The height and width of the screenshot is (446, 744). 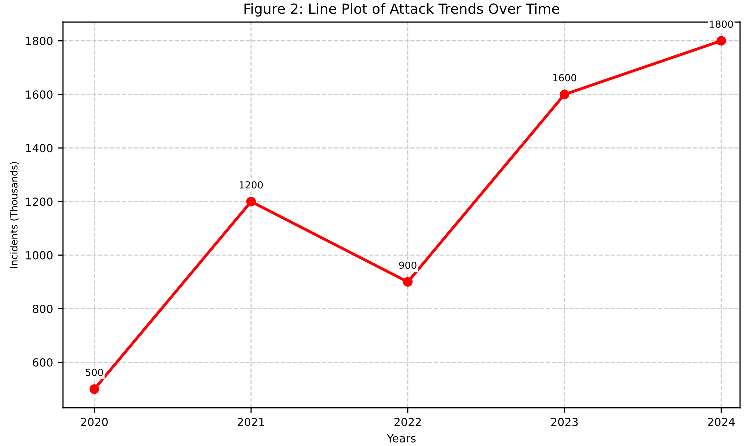 I want to click on y-tick-label: 800, so click(x=43, y=309).